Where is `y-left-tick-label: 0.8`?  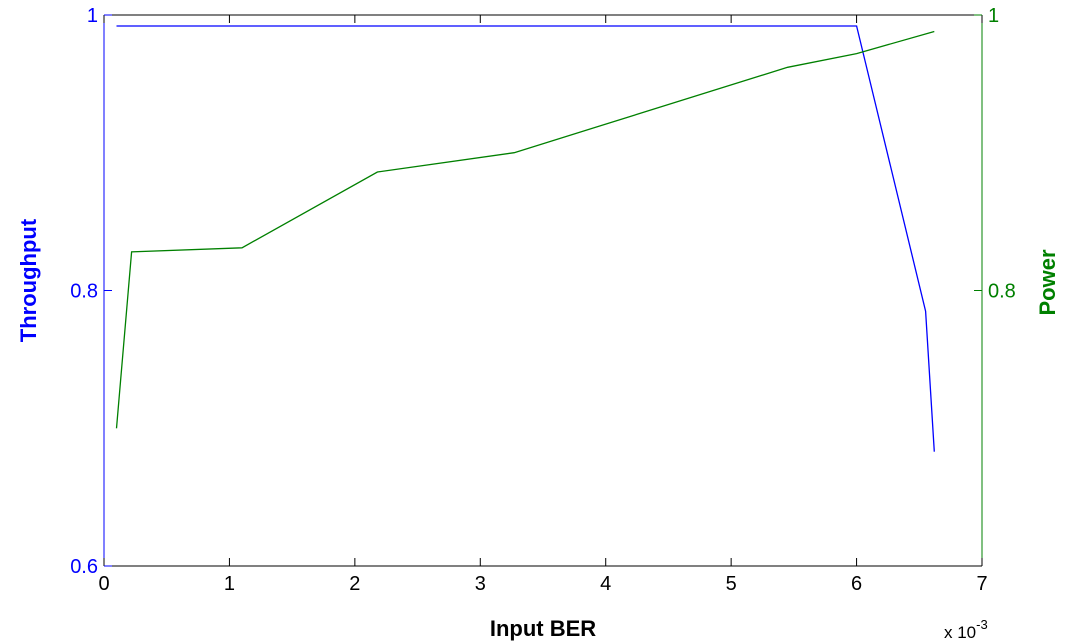
y-left-tick-label: 0.8 is located at coordinates (84, 292).